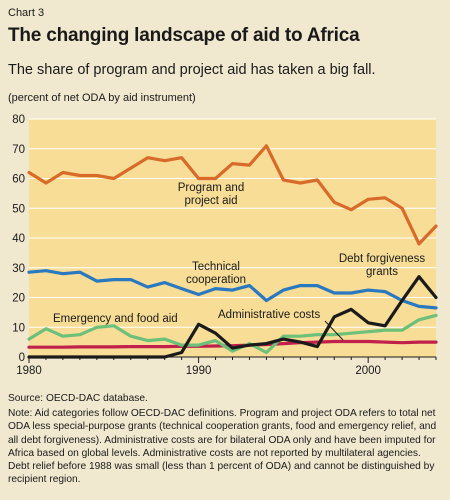 This screenshot has height=500, width=450. I want to click on y-tick-label: 60, so click(18, 180).